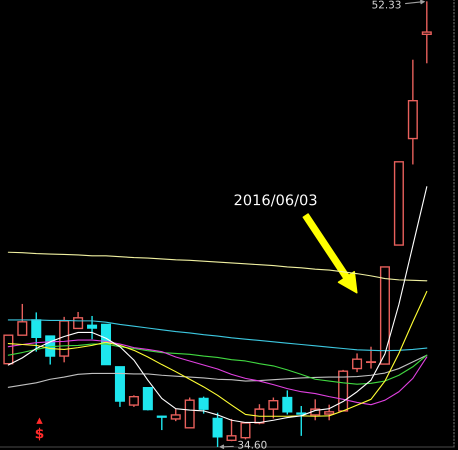 The height and width of the screenshot is (450, 458). Describe the element at coordinates (386, 4) in the screenshot. I see `annotation: 52.33` at that location.